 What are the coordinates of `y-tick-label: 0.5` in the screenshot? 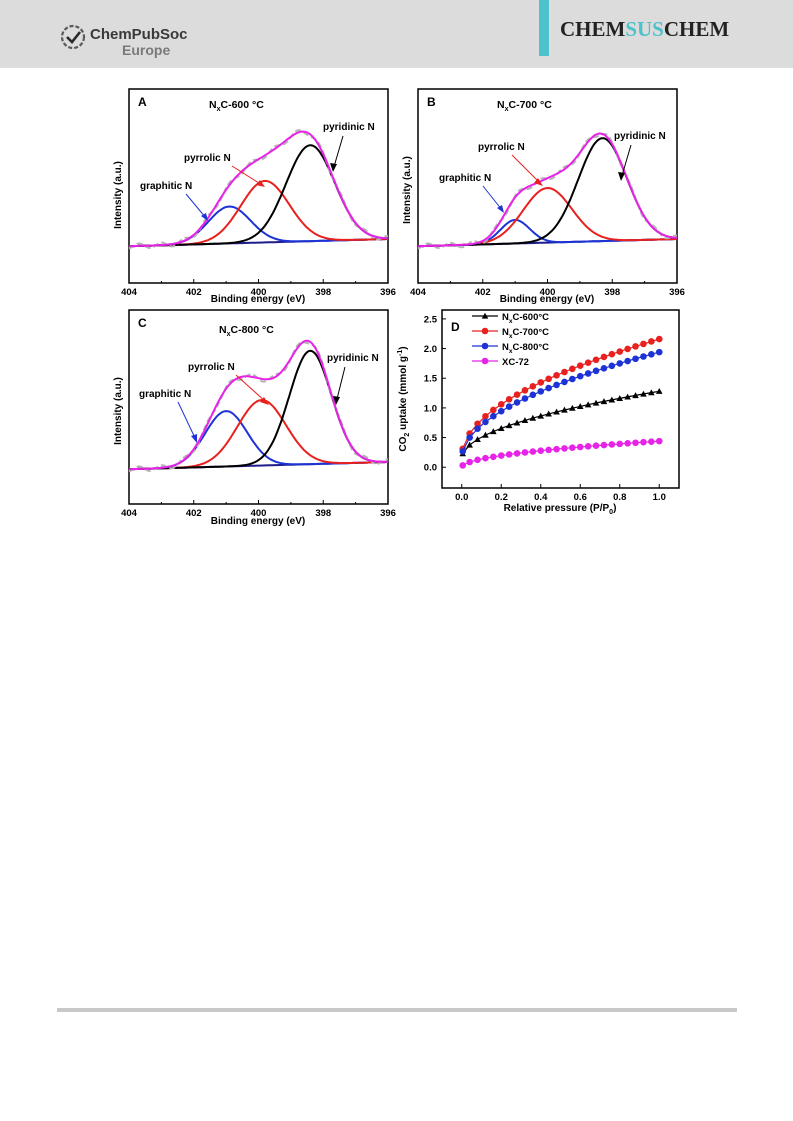 It's located at (431, 438).